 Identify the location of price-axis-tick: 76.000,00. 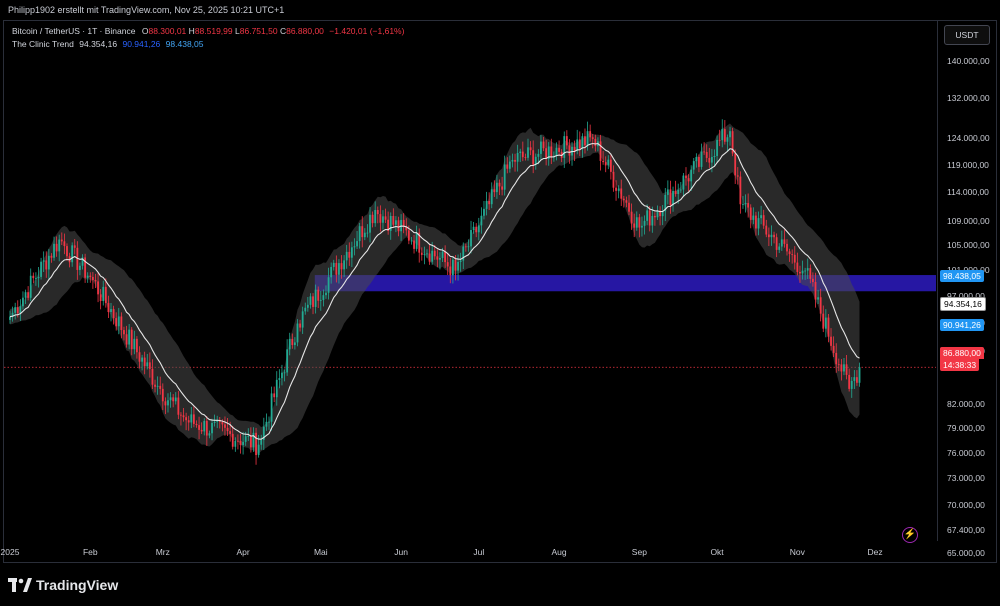
(966, 452).